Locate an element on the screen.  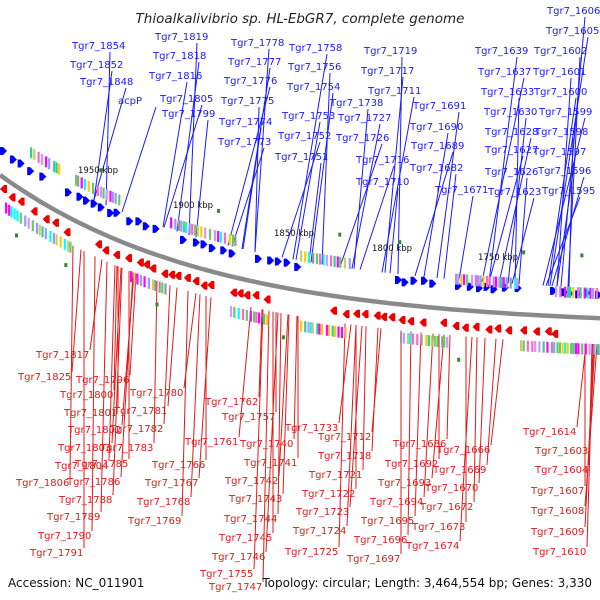
gene-label-bottom: Tgr7_1672 is located at coordinates (446, 507).